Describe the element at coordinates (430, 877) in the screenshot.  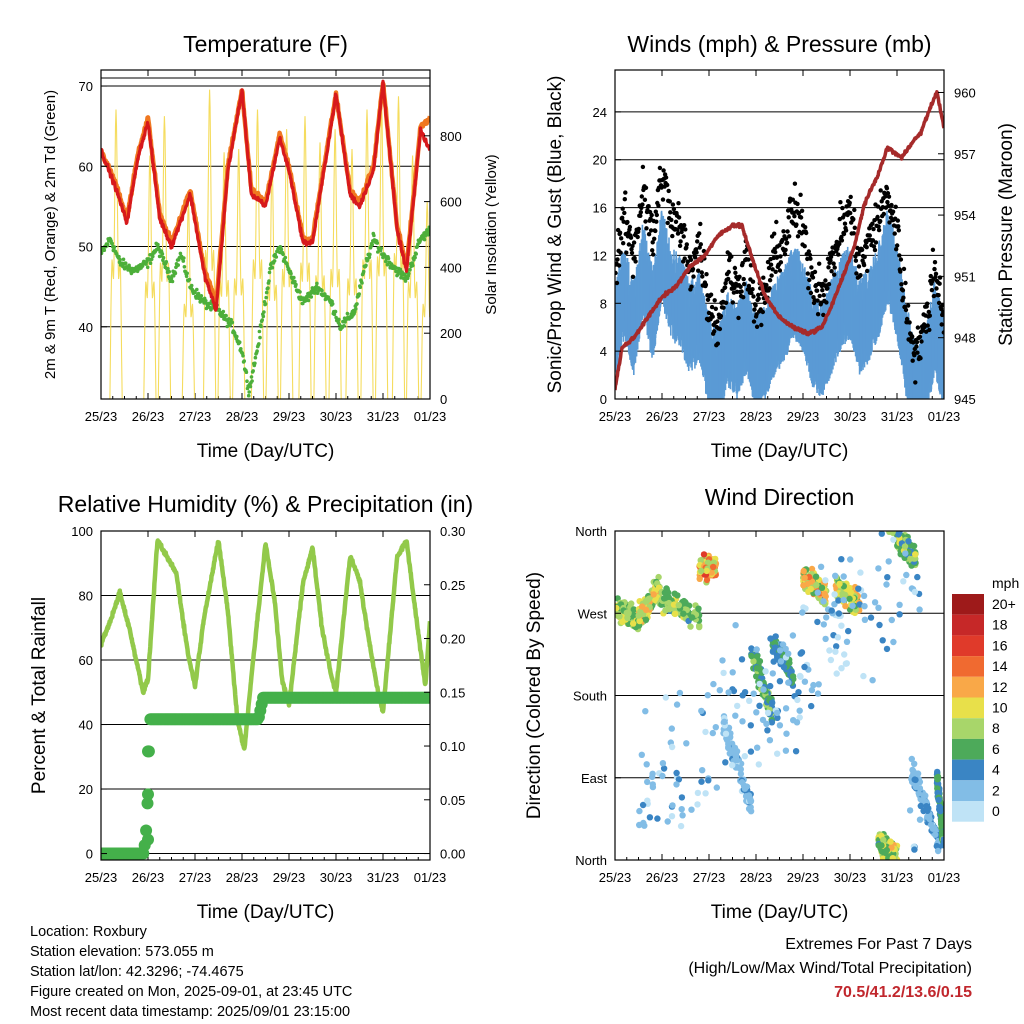
I see `humidity-xtick-label: 01/23` at that location.